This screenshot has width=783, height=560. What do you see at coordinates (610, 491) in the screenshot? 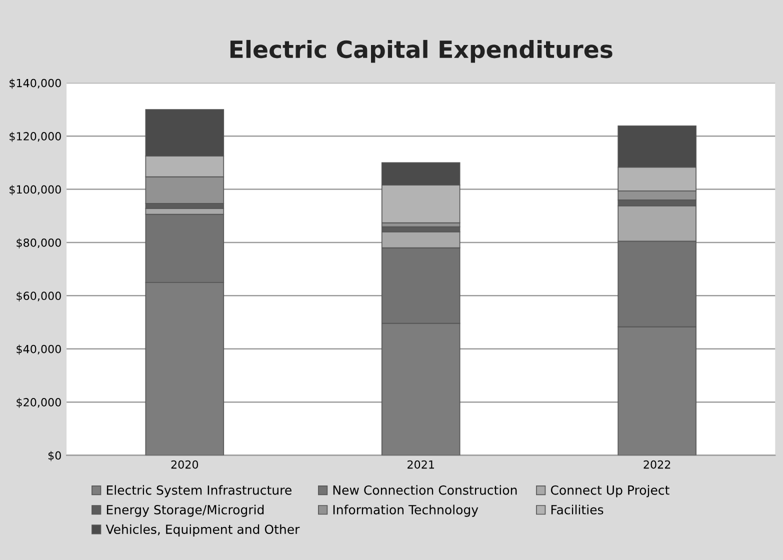
I see `legend-label: Connect Up Project` at bounding box center [610, 491].